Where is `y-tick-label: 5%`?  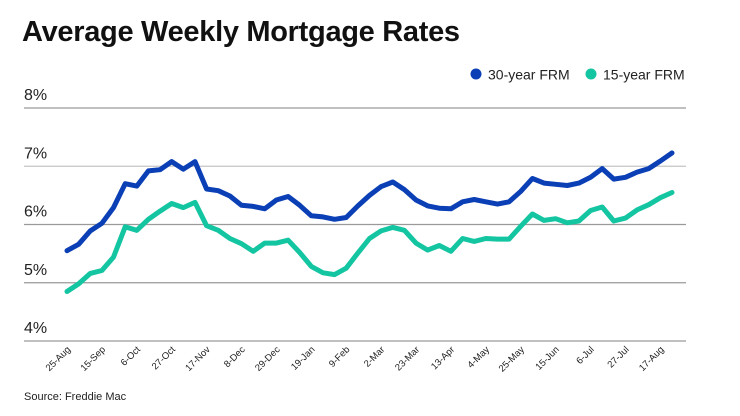 y-tick-label: 5% is located at coordinates (35, 270).